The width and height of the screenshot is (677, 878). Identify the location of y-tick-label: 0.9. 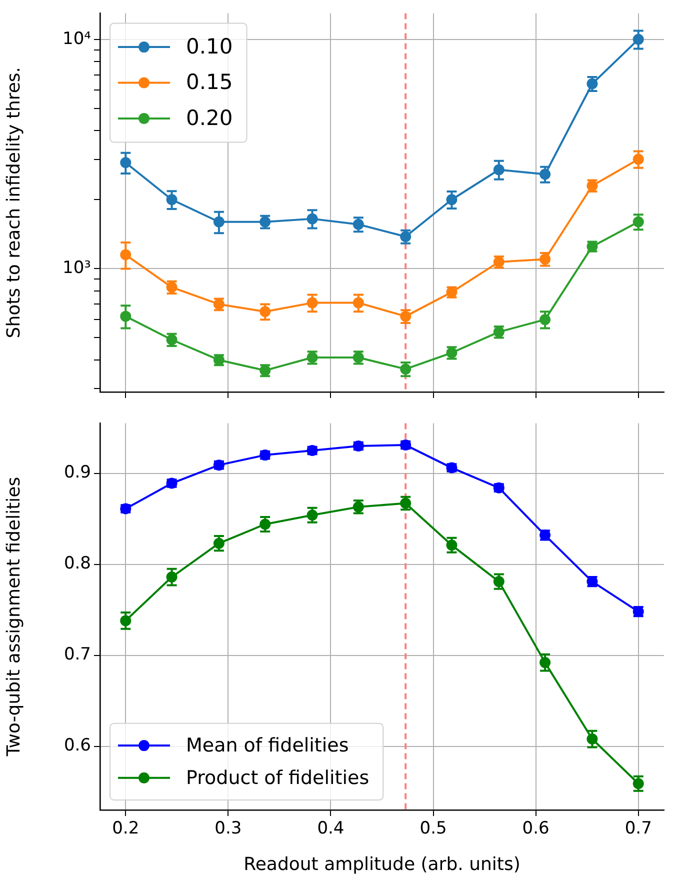
(77, 472).